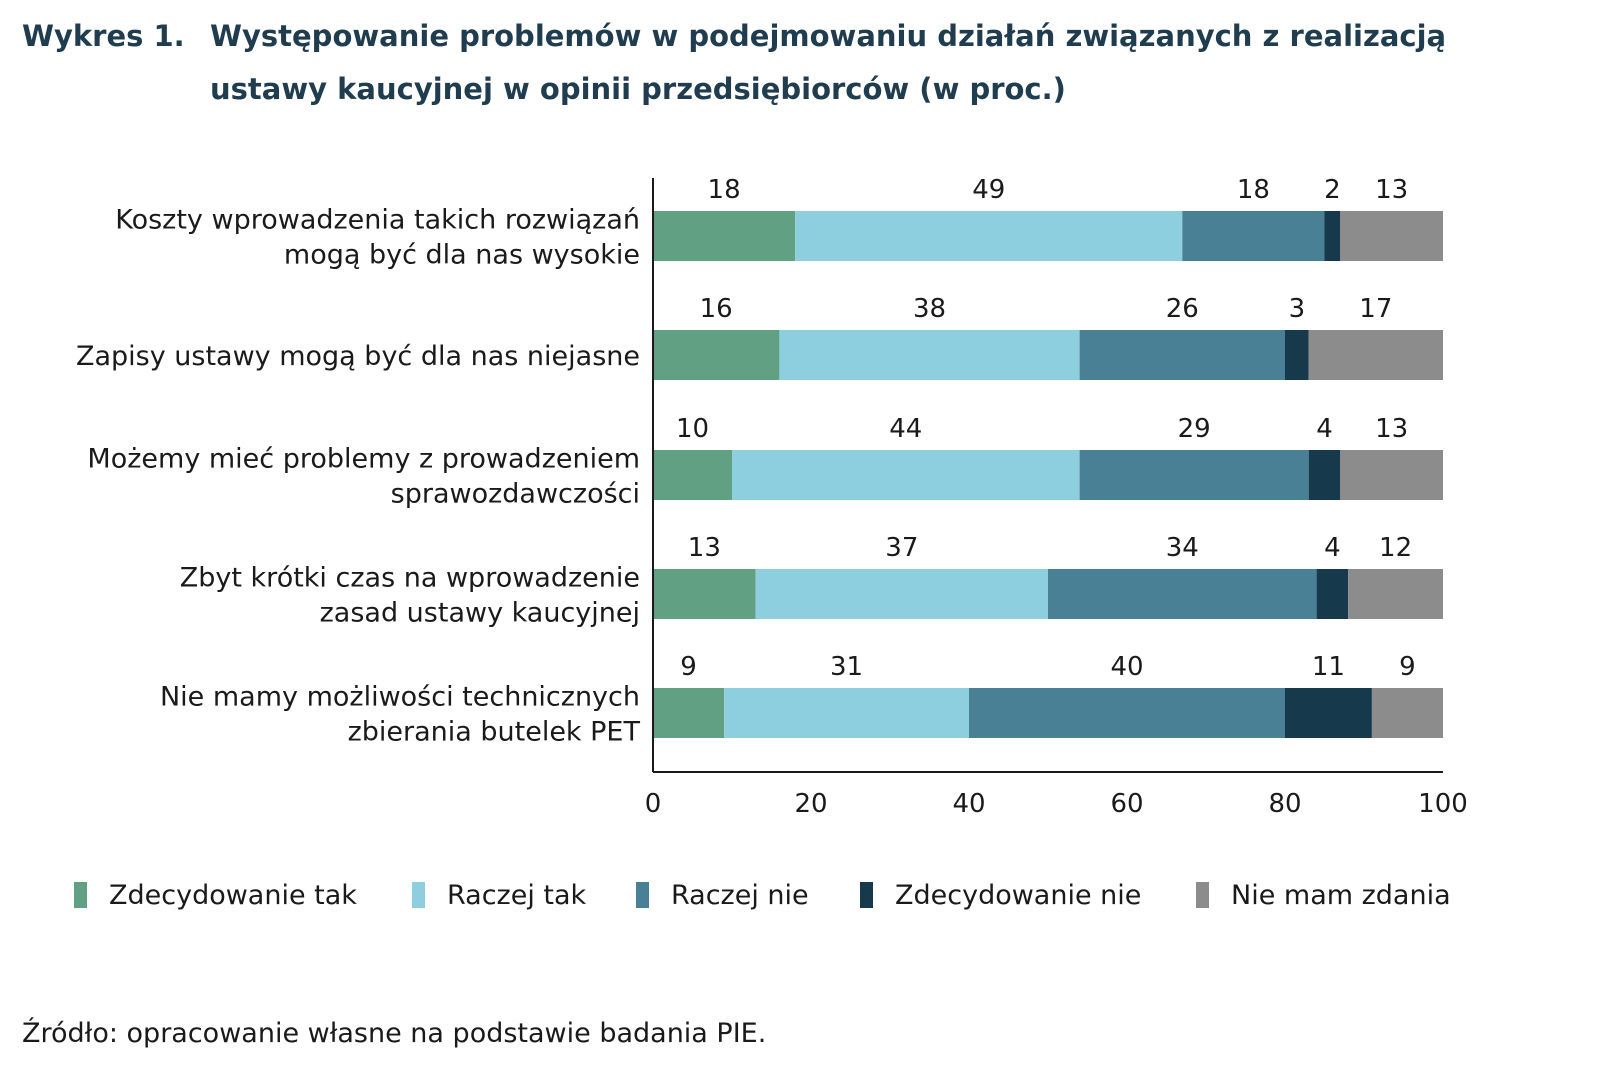  I want to click on data-label: 29, so click(1194, 429).